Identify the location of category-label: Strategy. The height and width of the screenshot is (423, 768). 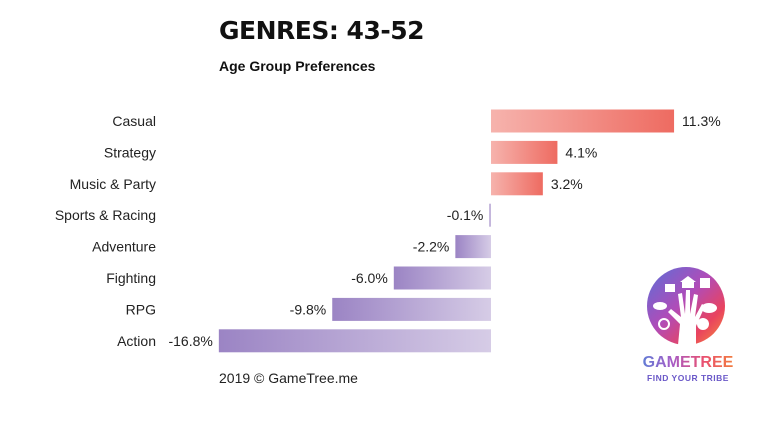
(130, 152).